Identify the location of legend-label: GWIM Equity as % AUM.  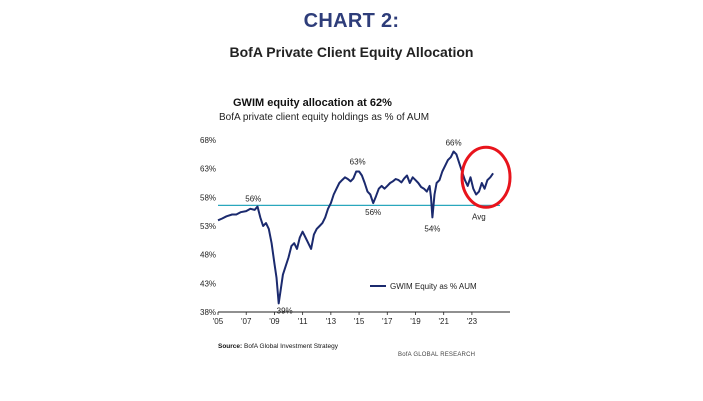
(433, 286).